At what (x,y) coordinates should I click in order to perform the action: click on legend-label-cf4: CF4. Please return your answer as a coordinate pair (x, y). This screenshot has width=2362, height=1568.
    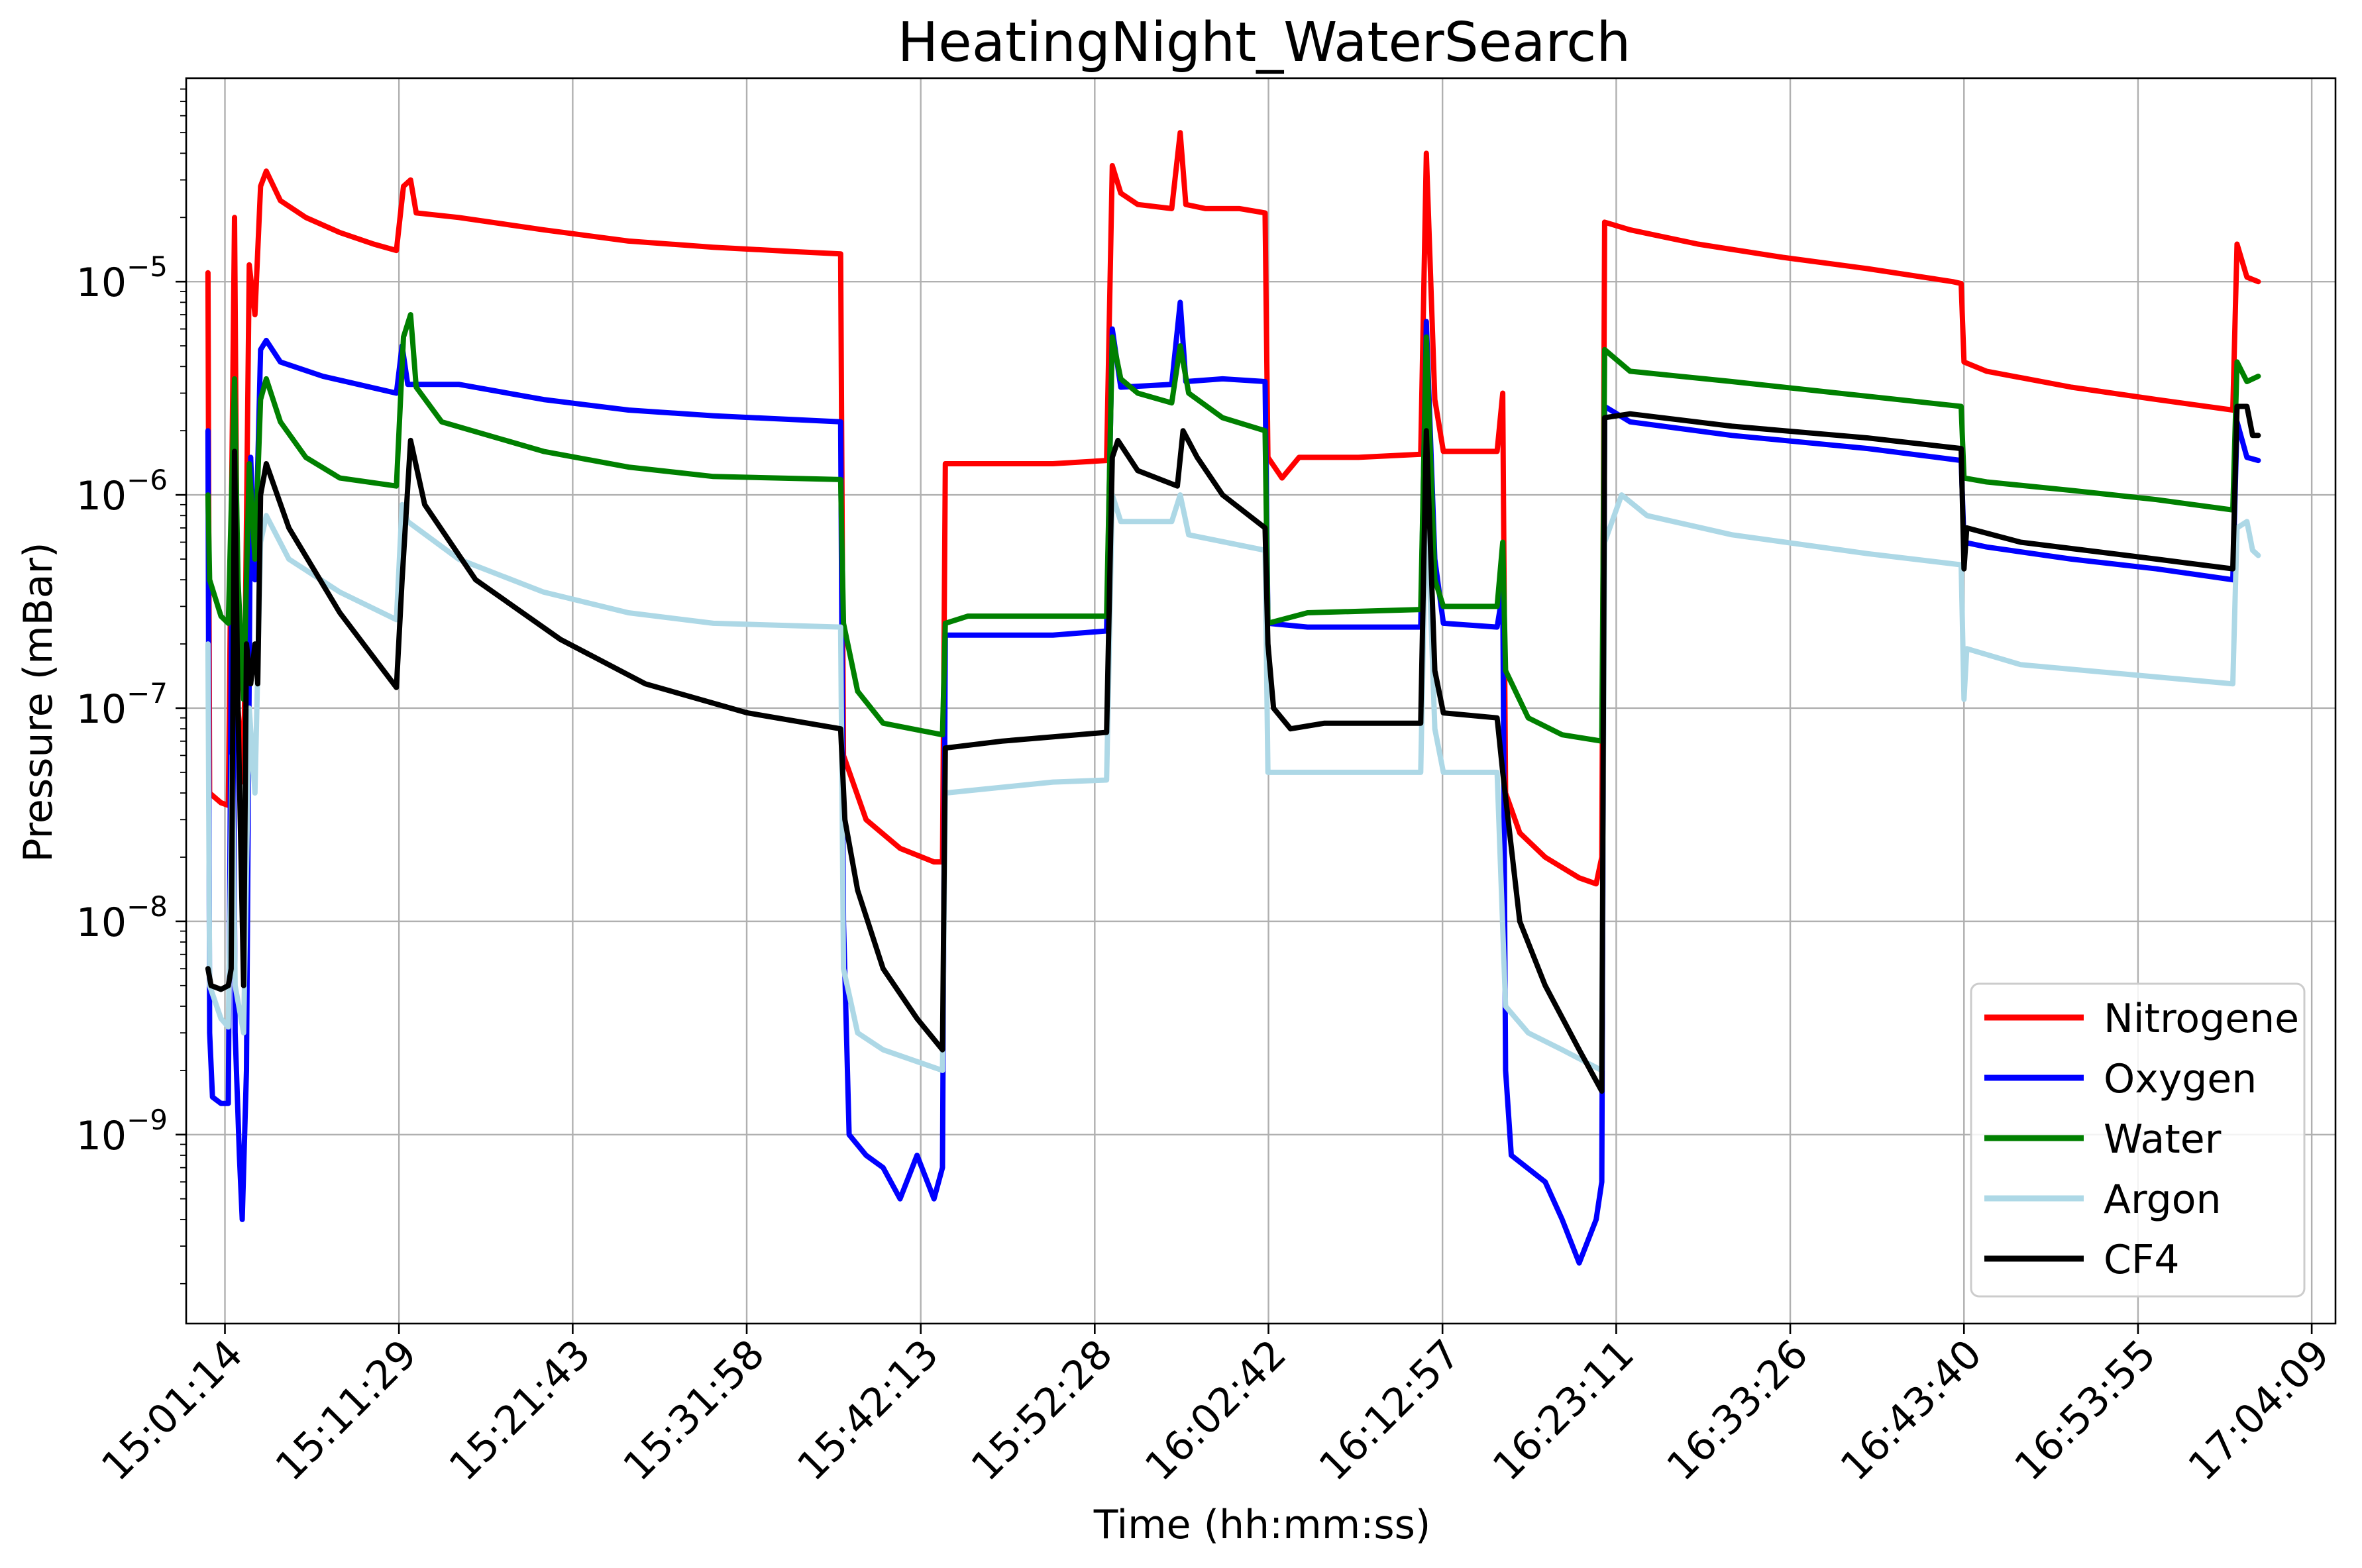
    Looking at the image, I should click on (2142, 1260).